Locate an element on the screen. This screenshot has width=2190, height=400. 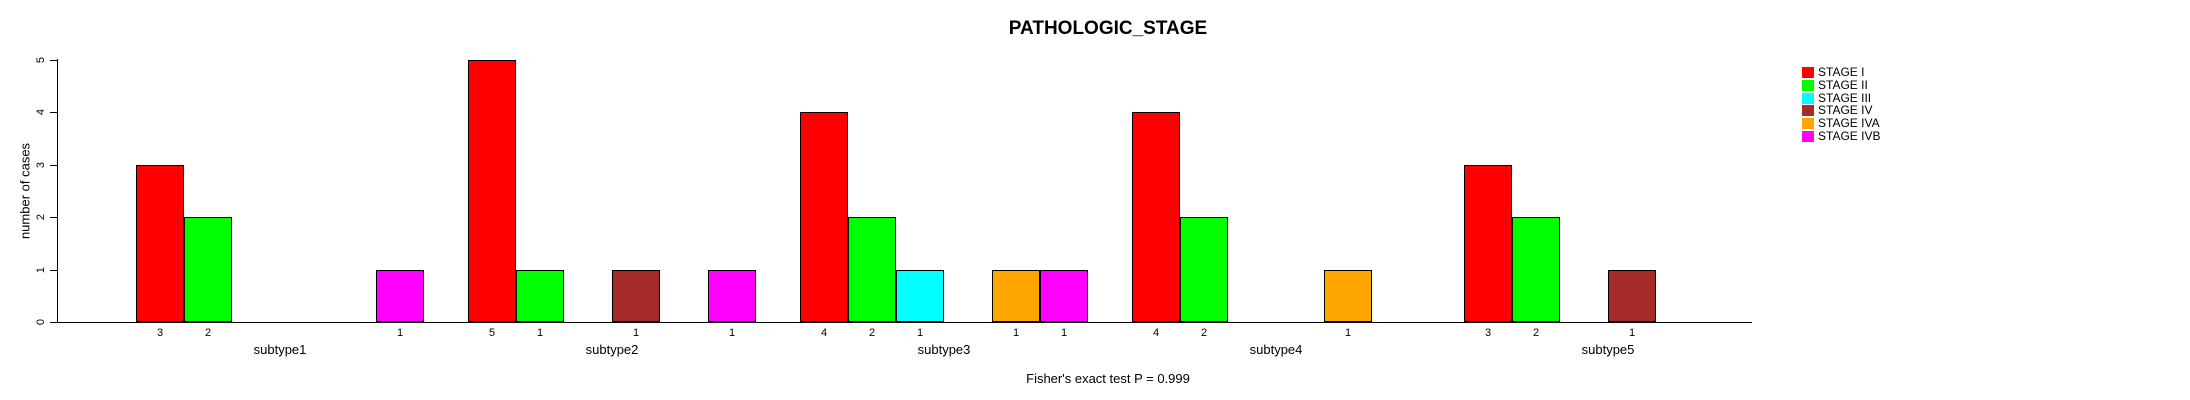
chart-title: PATHOLOGIC_STAGE is located at coordinates (1108, 28).